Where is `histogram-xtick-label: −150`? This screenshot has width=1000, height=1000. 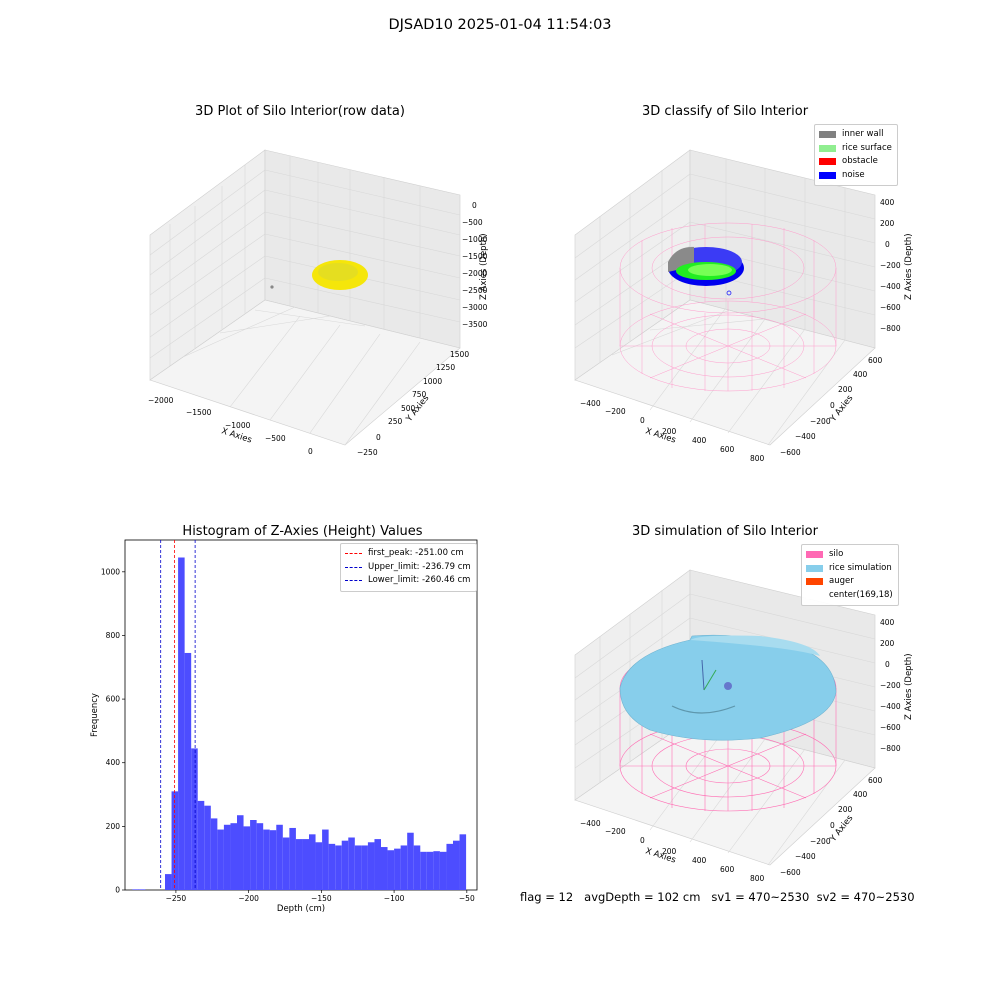 histogram-xtick-label: −150 is located at coordinates (321, 898).